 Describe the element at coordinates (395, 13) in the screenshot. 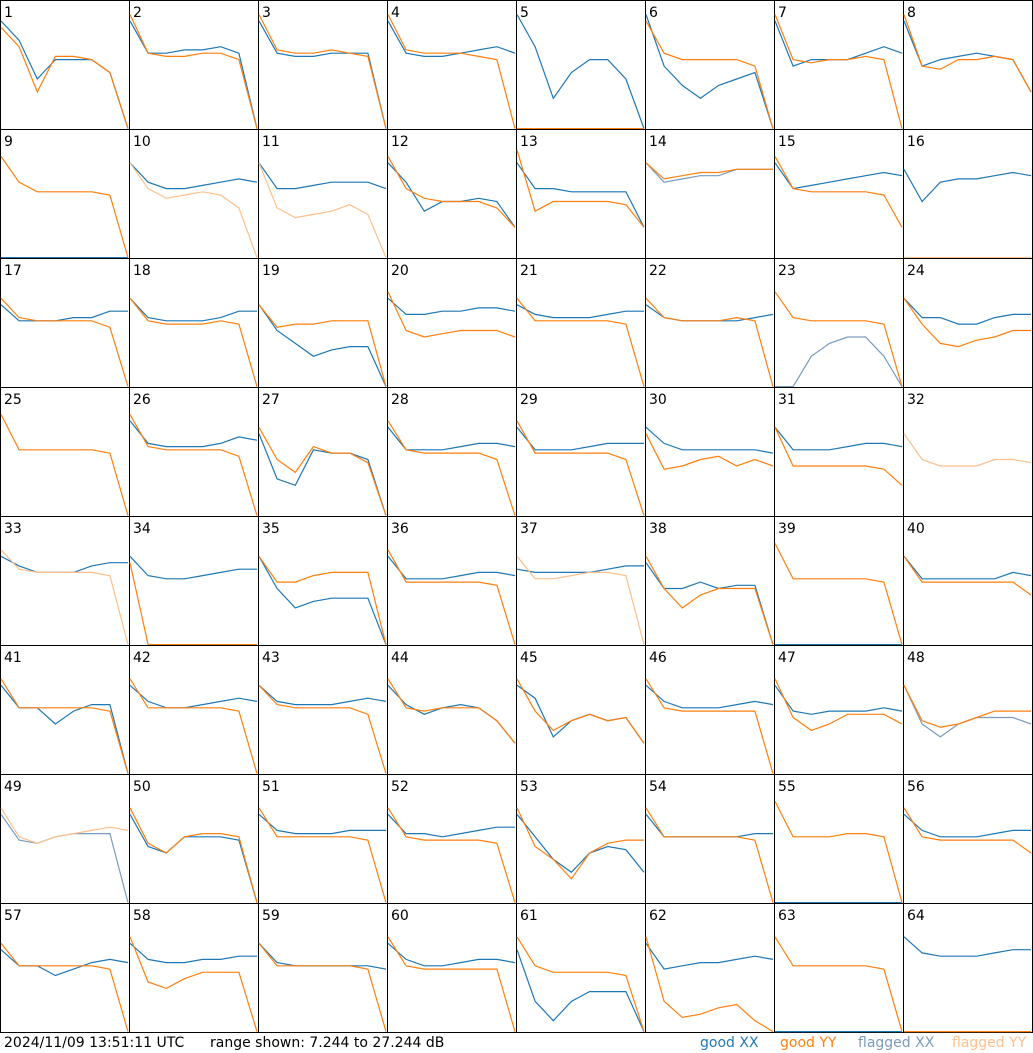

I see `panel-label: 4` at that location.